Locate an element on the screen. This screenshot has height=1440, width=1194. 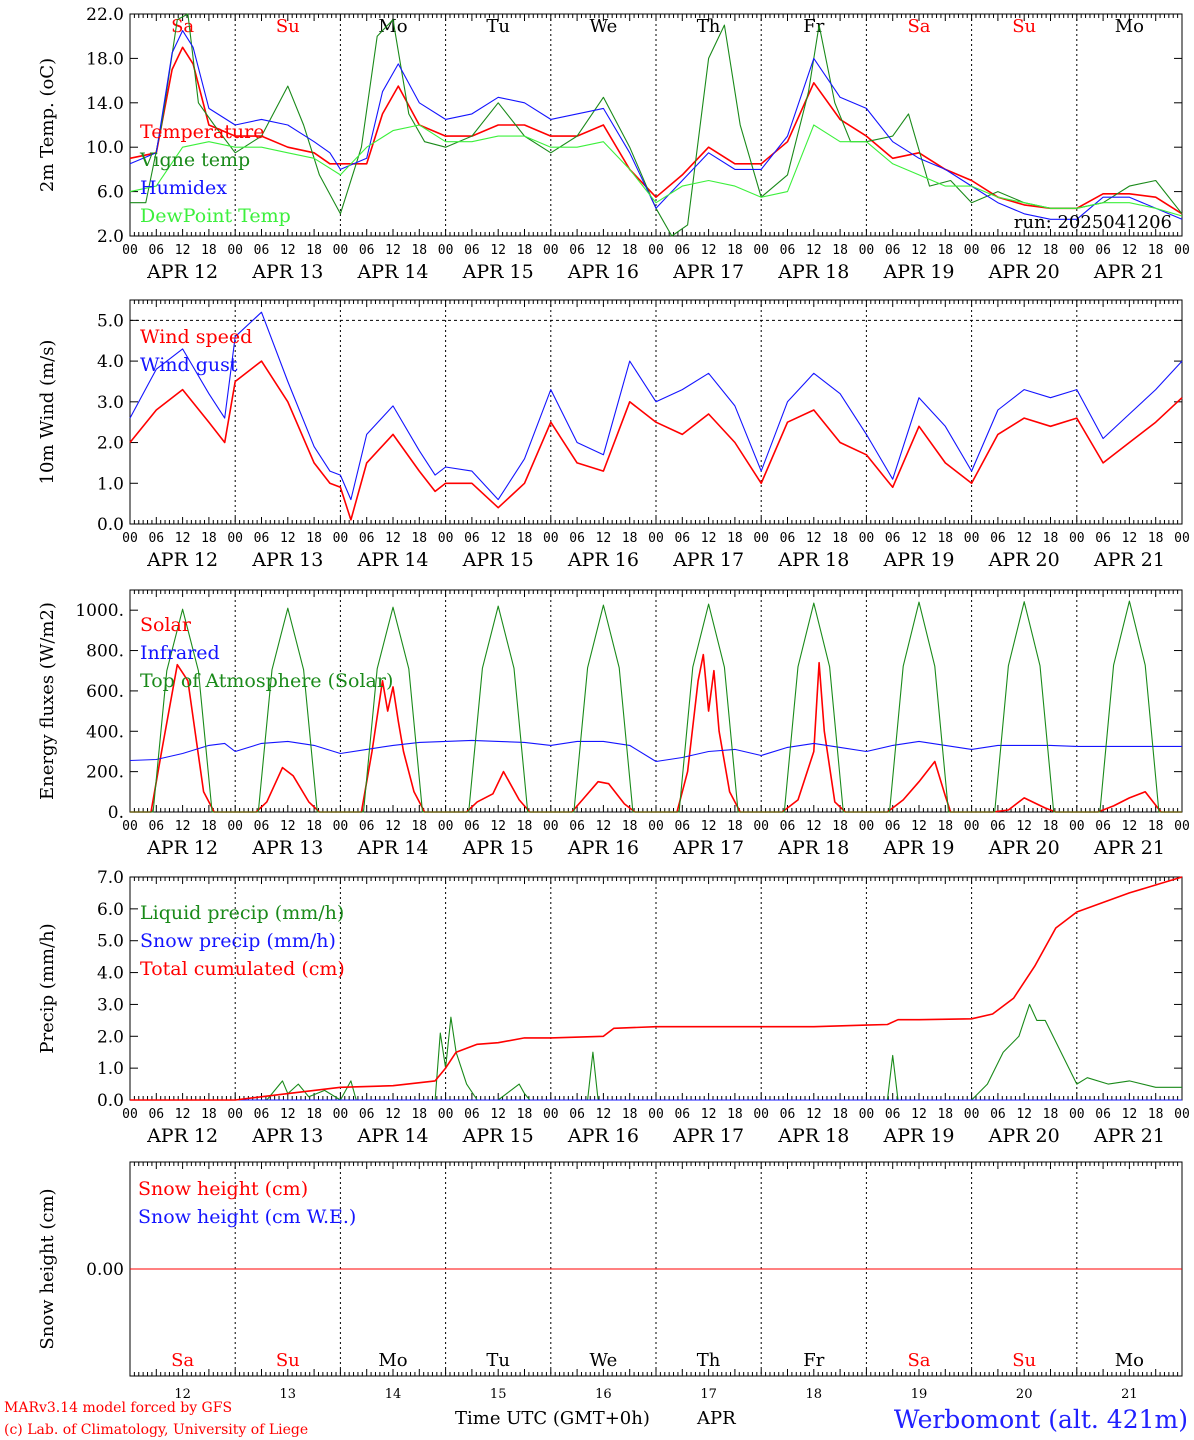
weekday-label: Tu is located at coordinates (498, 1360).